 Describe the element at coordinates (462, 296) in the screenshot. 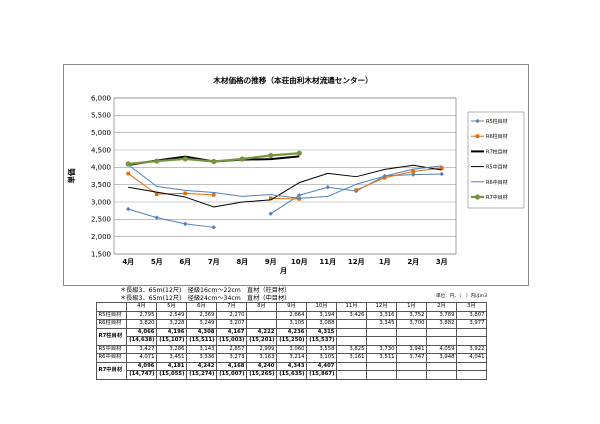

I see `unit-note: 単位：円、（ ）内はm3` at that location.